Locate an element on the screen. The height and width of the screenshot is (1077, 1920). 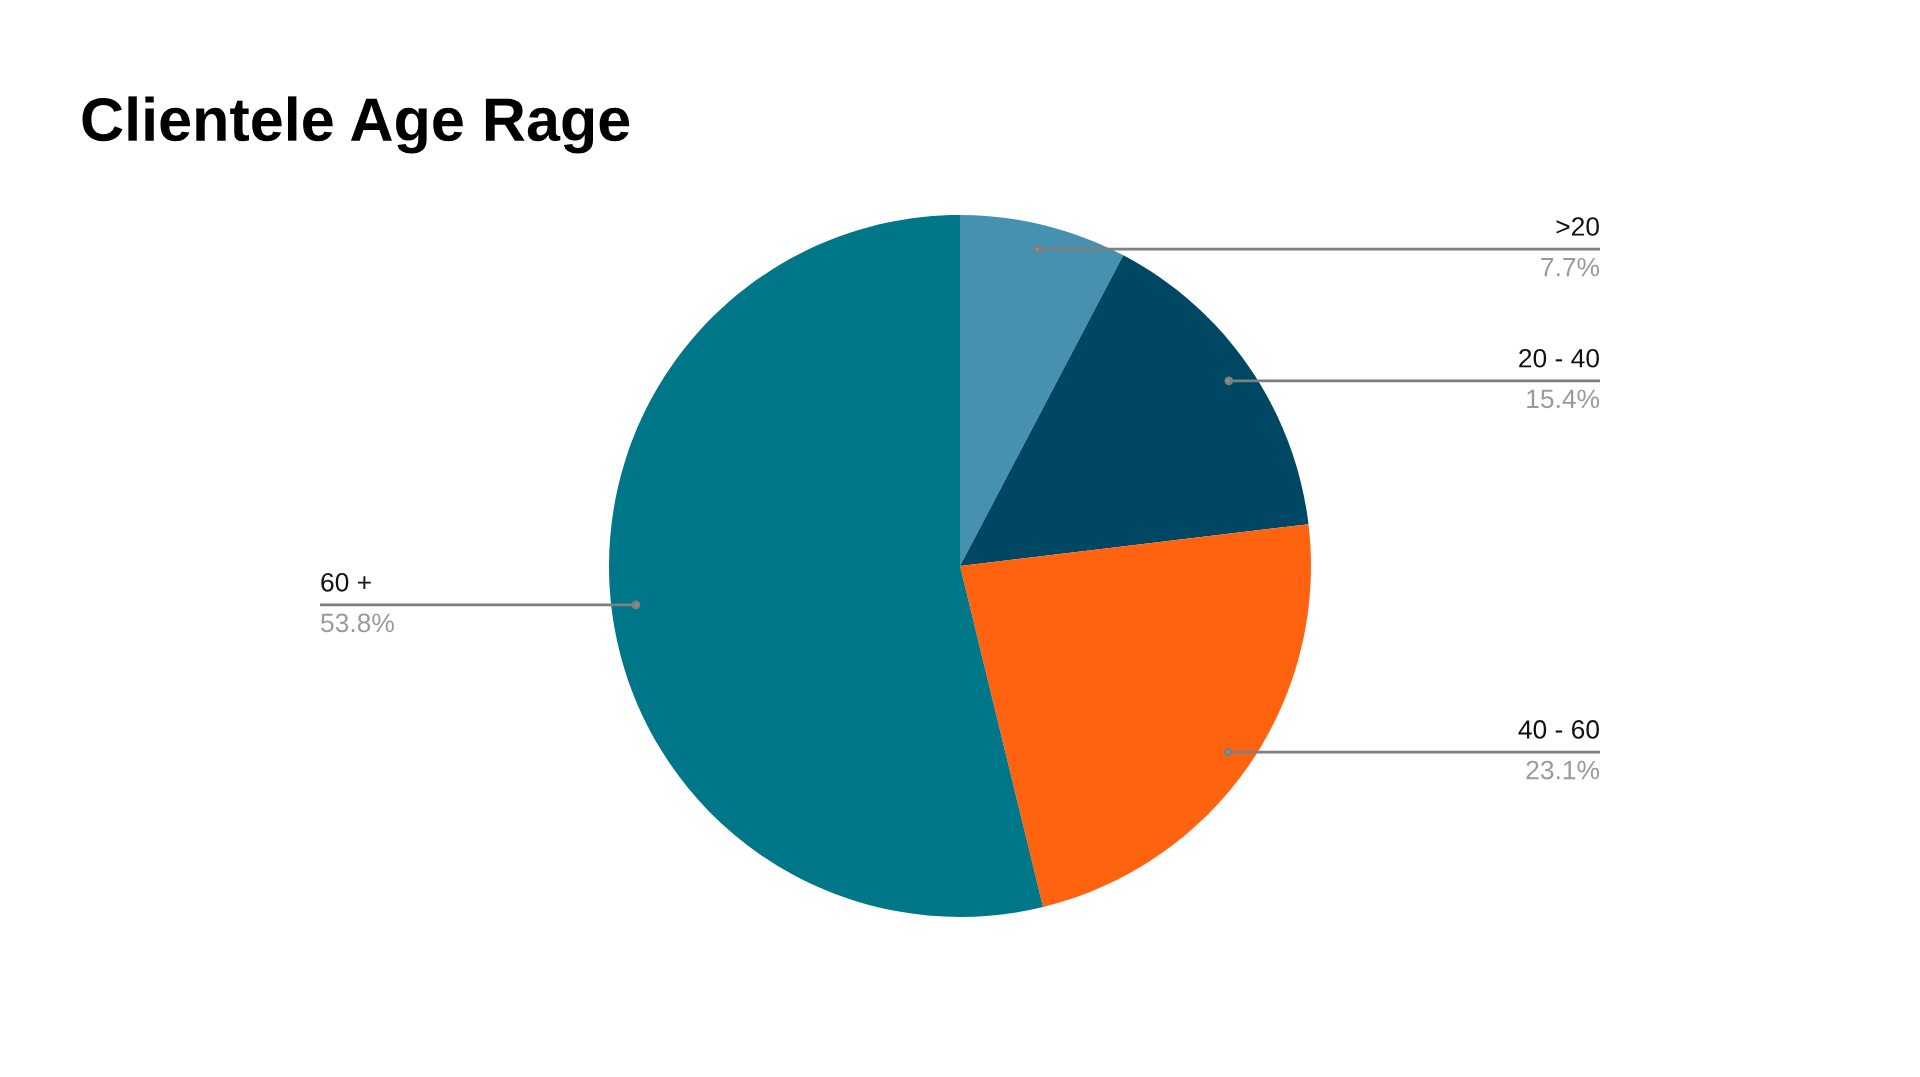
data-label: 7.7% is located at coordinates (1570, 267).